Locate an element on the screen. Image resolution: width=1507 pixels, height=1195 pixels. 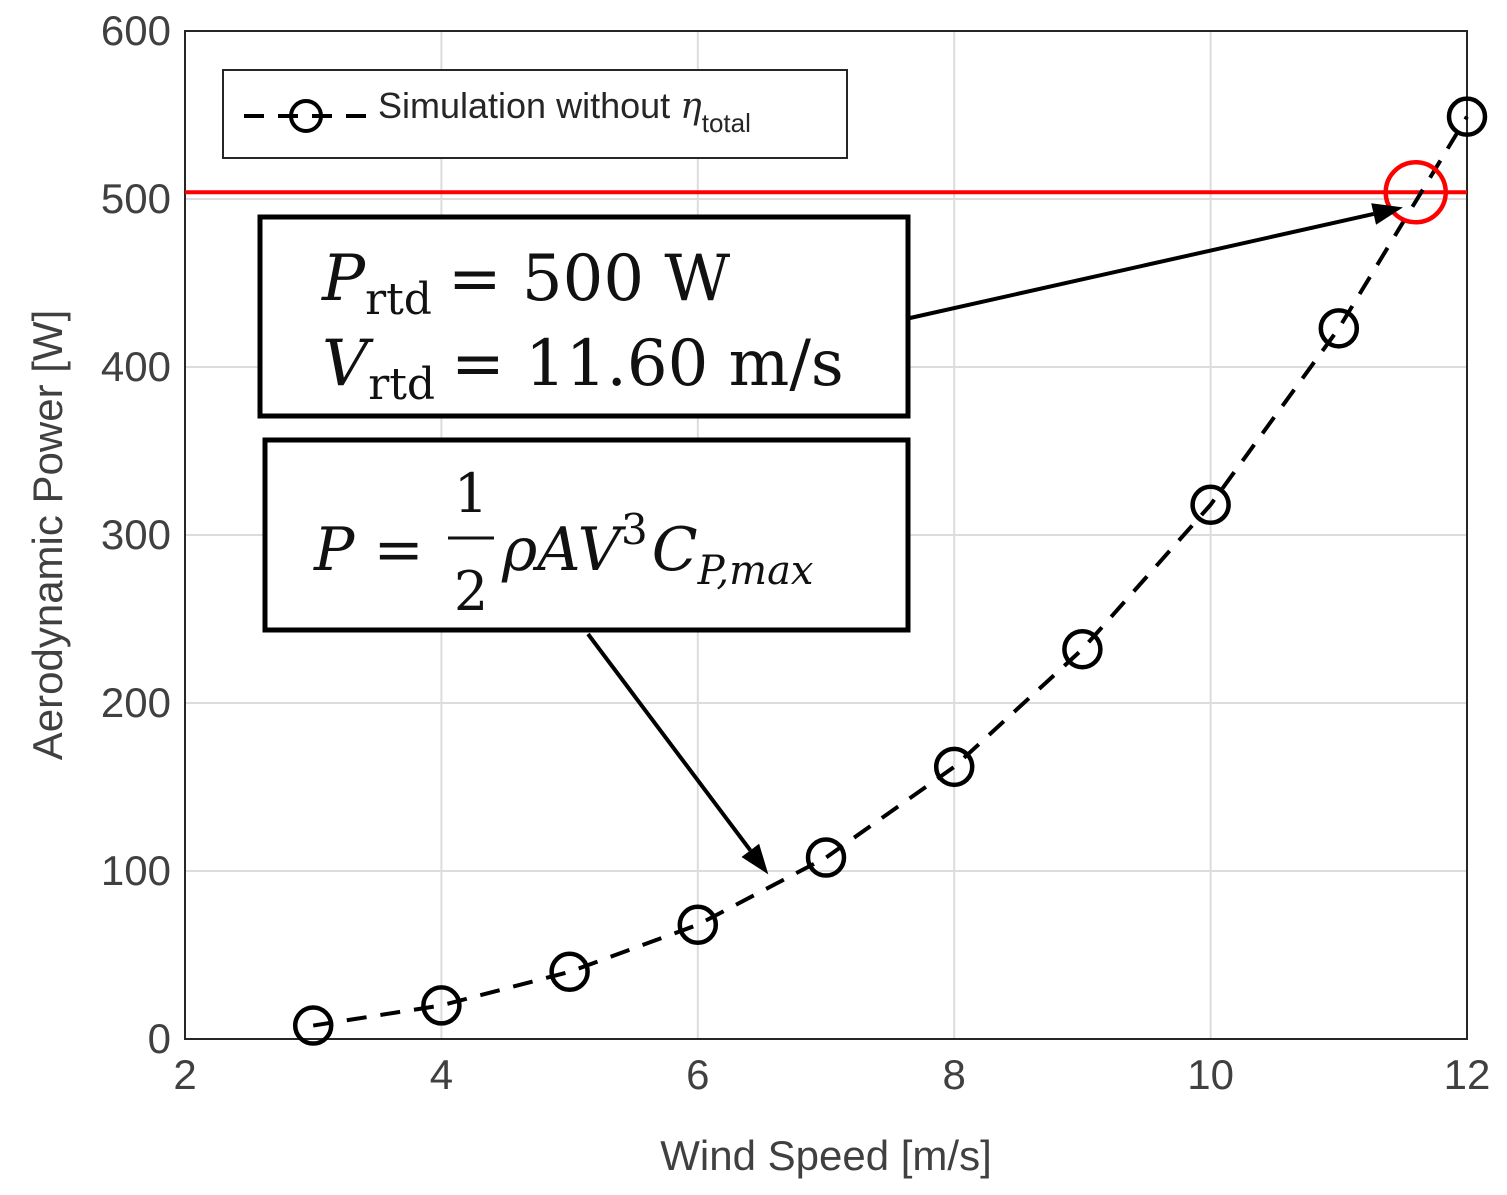
formula-denominator: 2 is located at coordinates (471, 591).